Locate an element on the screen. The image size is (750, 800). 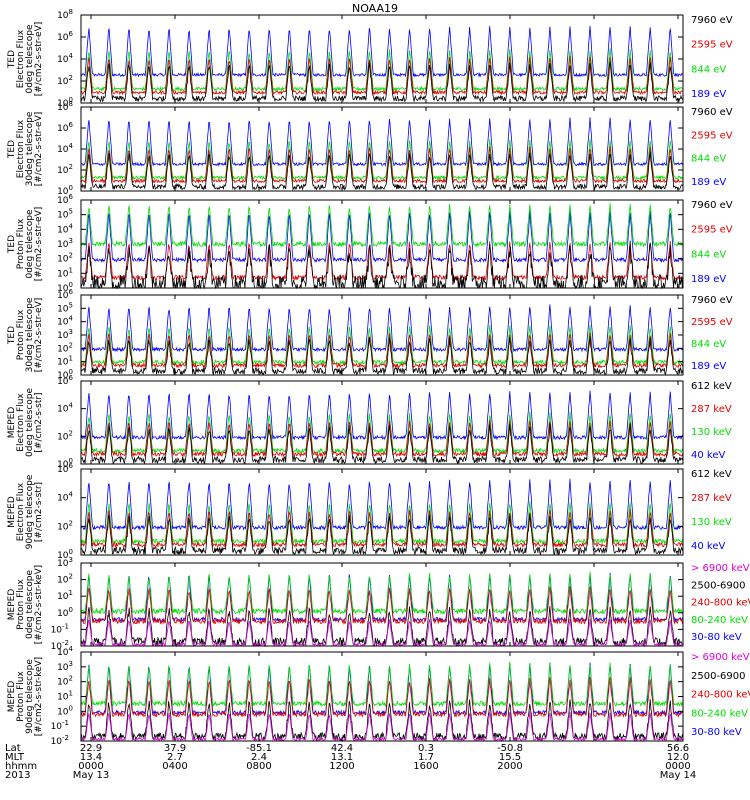
series-trace-612-kev is located at coordinates (382, 444).